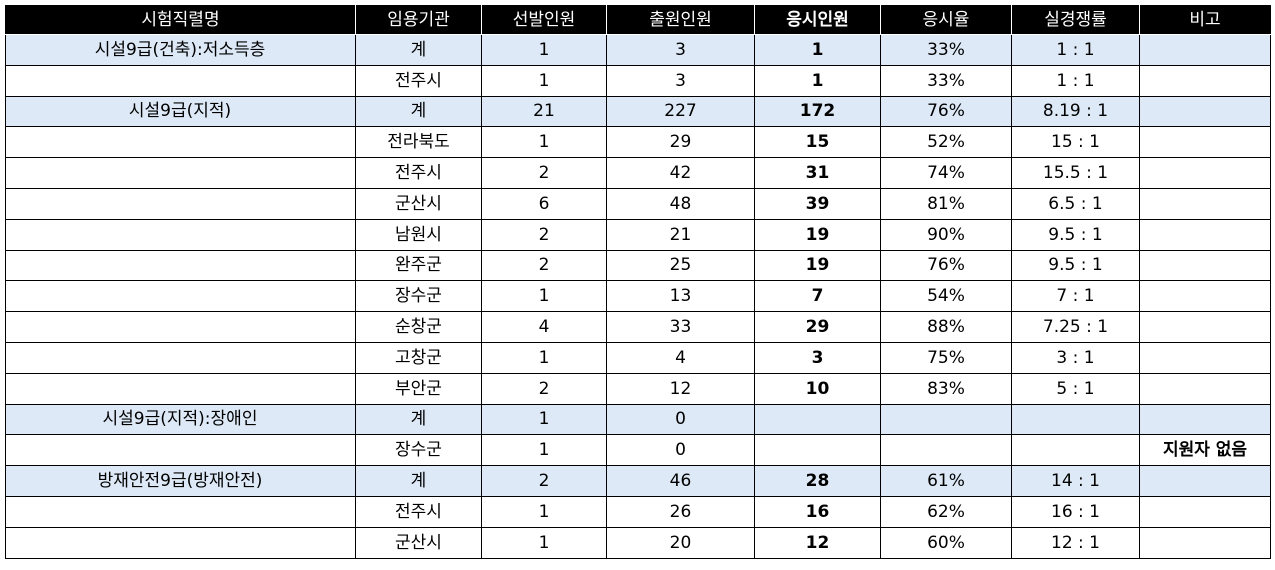 The height and width of the screenshot is (570, 1275). Describe the element at coordinates (680, 296) in the screenshot. I see `cell-applied: 13` at that location.